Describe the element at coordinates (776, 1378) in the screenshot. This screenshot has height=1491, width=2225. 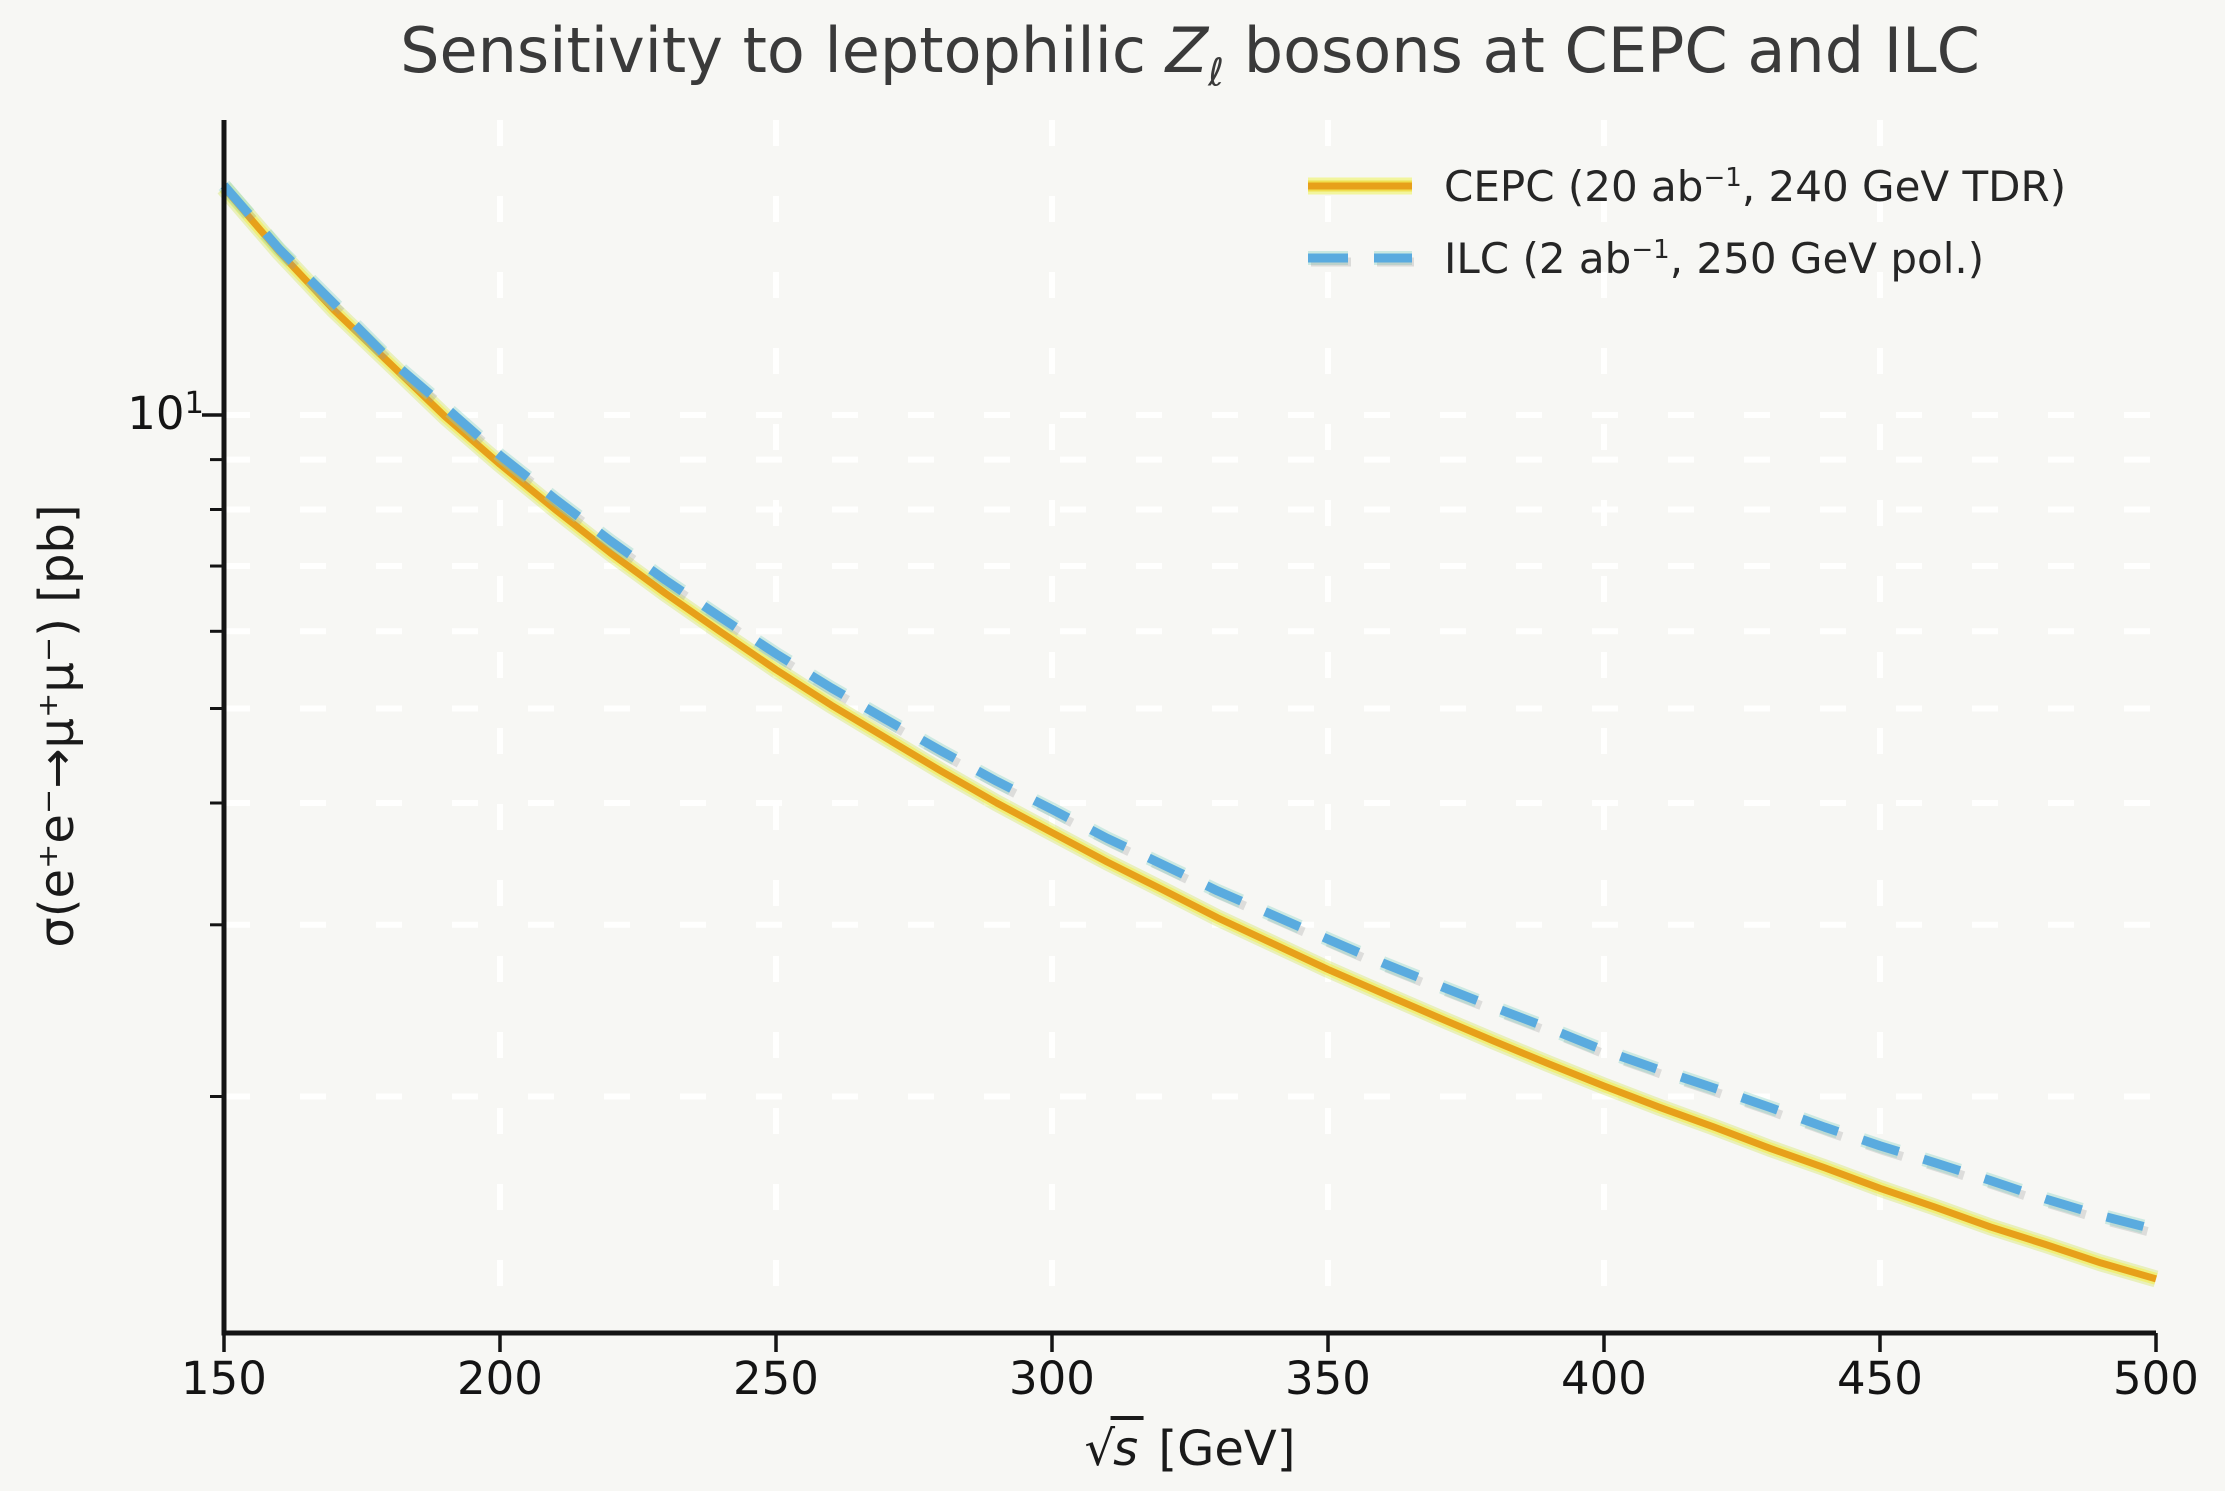
I see `x-tick-label-250: 250` at that location.